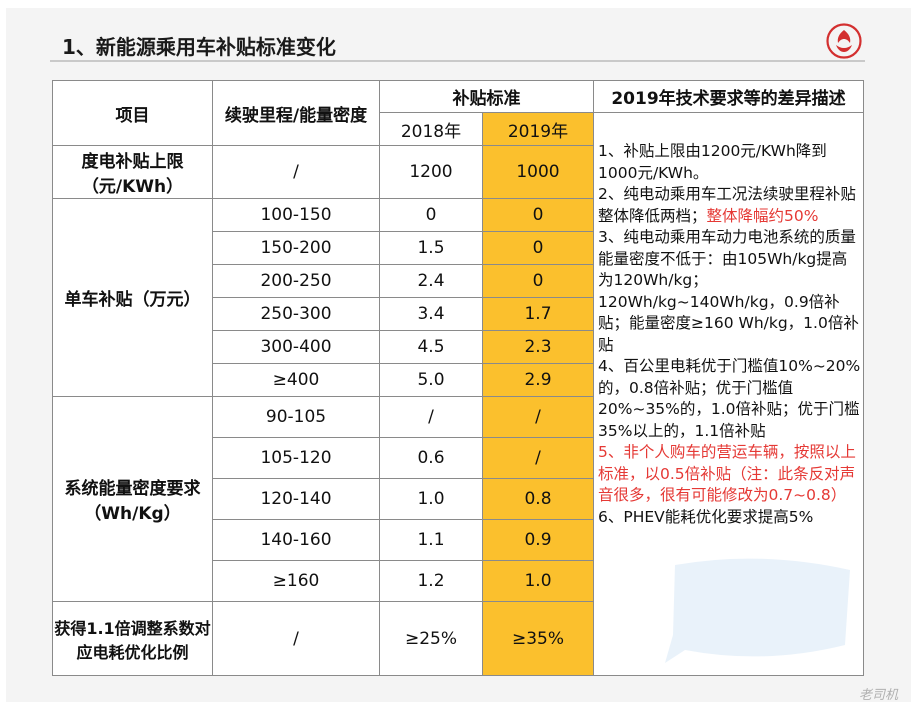  I want to click on row-range: 150-200, so click(296, 248).